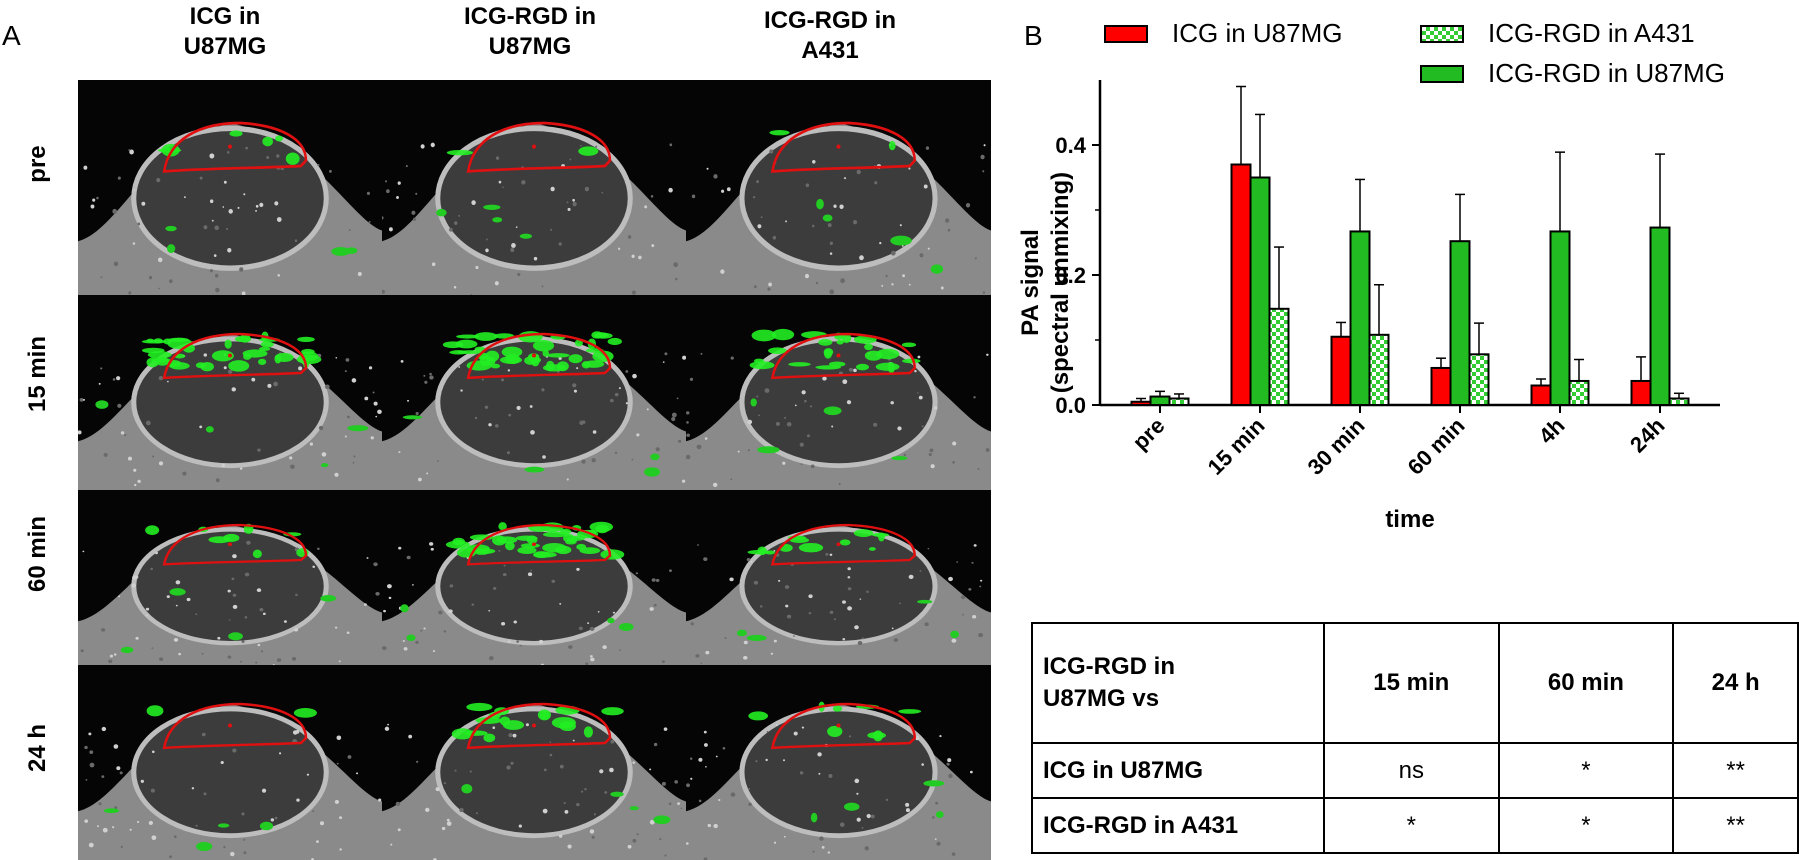 This screenshot has height=860, width=1799. I want to click on y-tick-label: 0.0, so click(1070, 405).